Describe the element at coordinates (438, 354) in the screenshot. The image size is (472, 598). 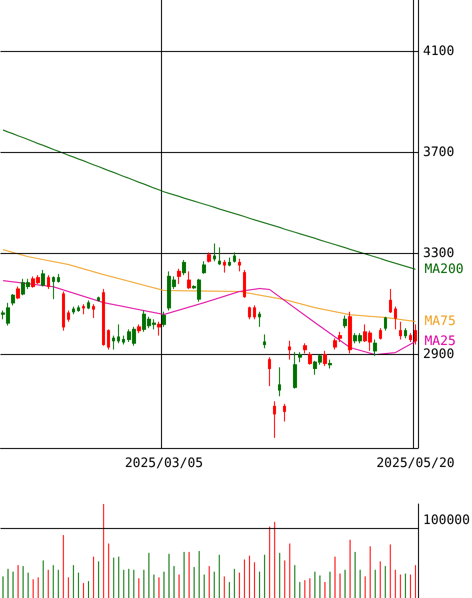
I see `y-tick-label: 2900` at that location.